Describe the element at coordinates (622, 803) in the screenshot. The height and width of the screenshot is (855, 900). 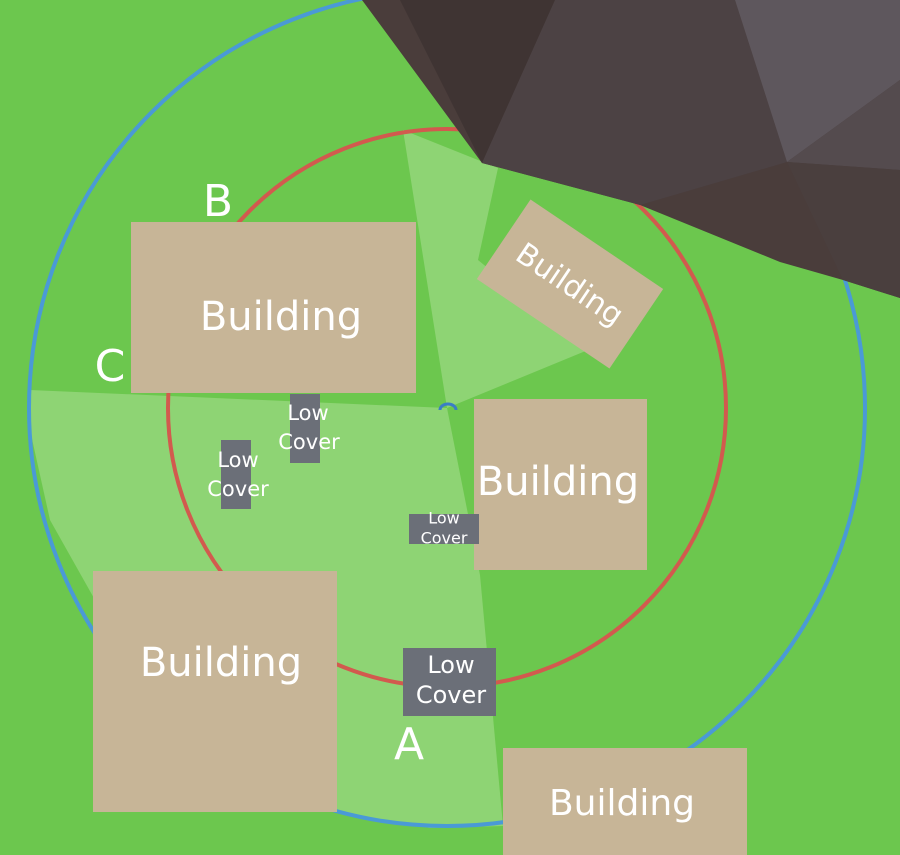
I see `building-5-label: Building` at that location.